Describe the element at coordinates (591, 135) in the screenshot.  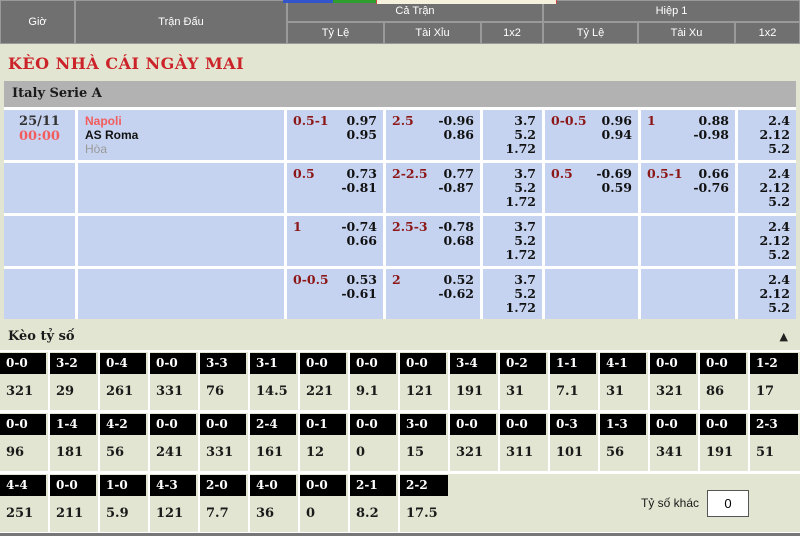
I see `h1-handicap-cell: 0-0.5 0.96 0.94` at that location.